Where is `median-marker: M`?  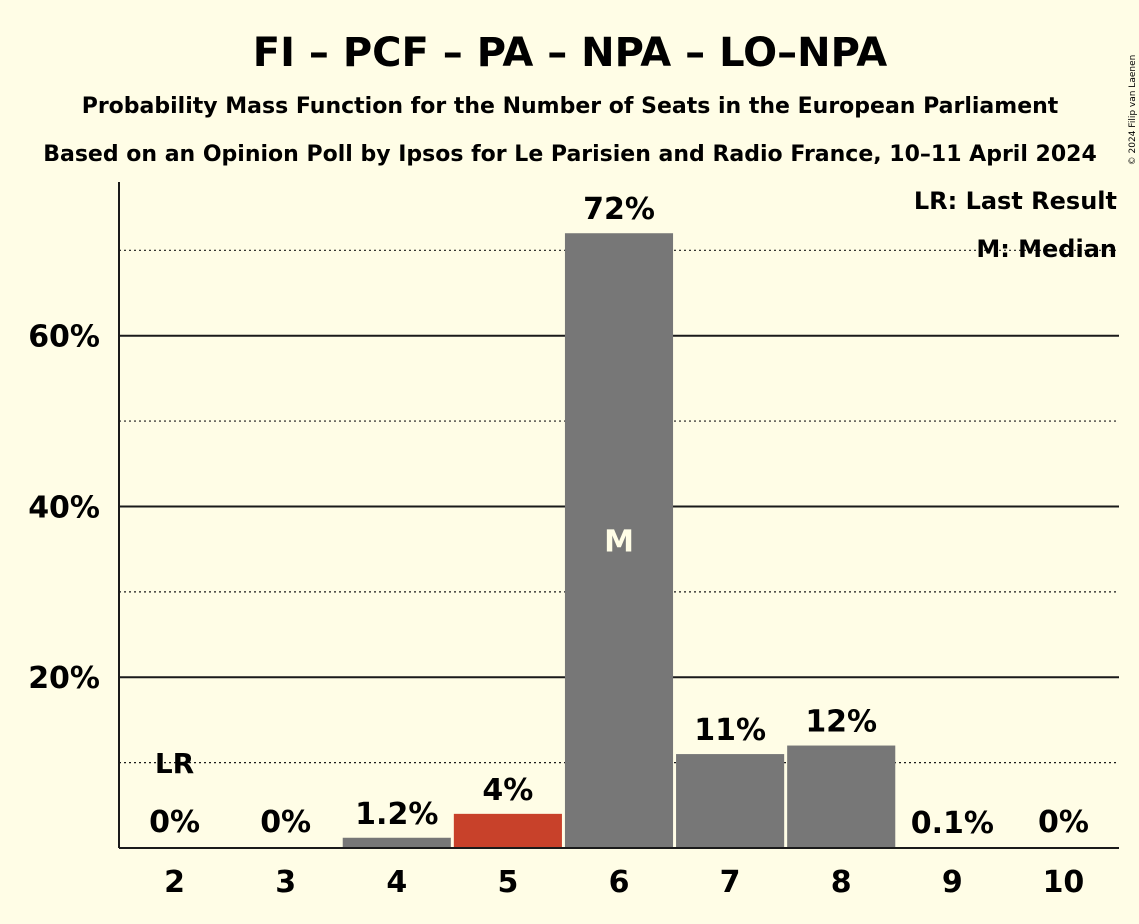
median-marker: M is located at coordinates (619, 542).